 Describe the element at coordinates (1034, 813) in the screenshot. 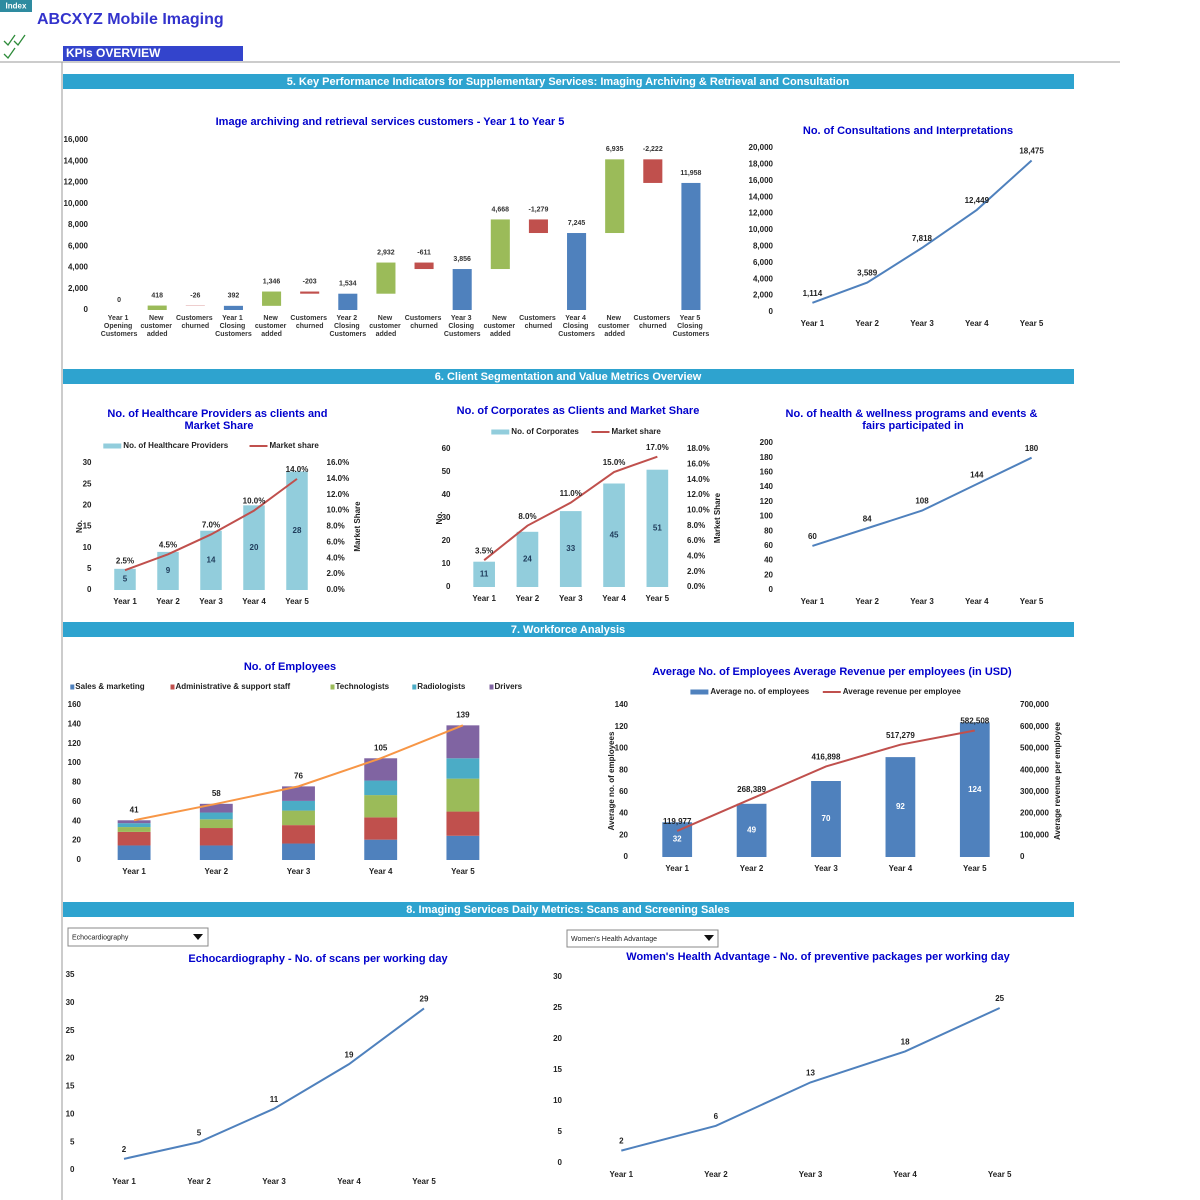

I see `y2-tick-label: 200,000` at that location.